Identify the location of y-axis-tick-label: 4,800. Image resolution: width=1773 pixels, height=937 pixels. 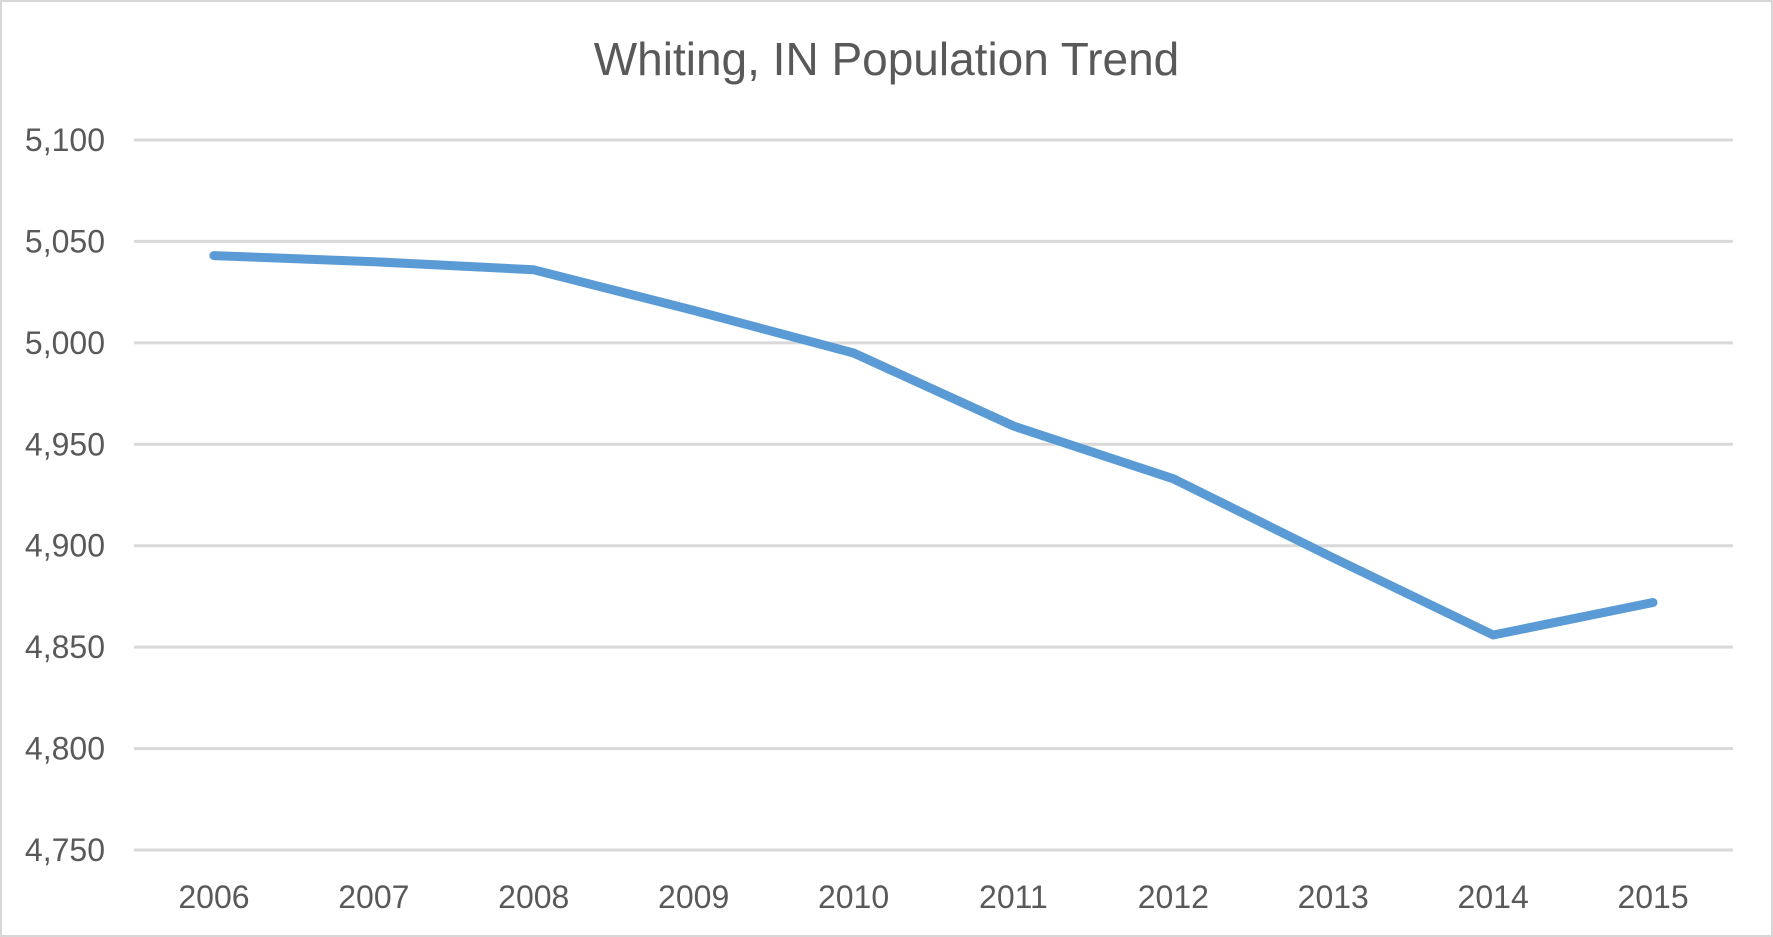
(65, 749).